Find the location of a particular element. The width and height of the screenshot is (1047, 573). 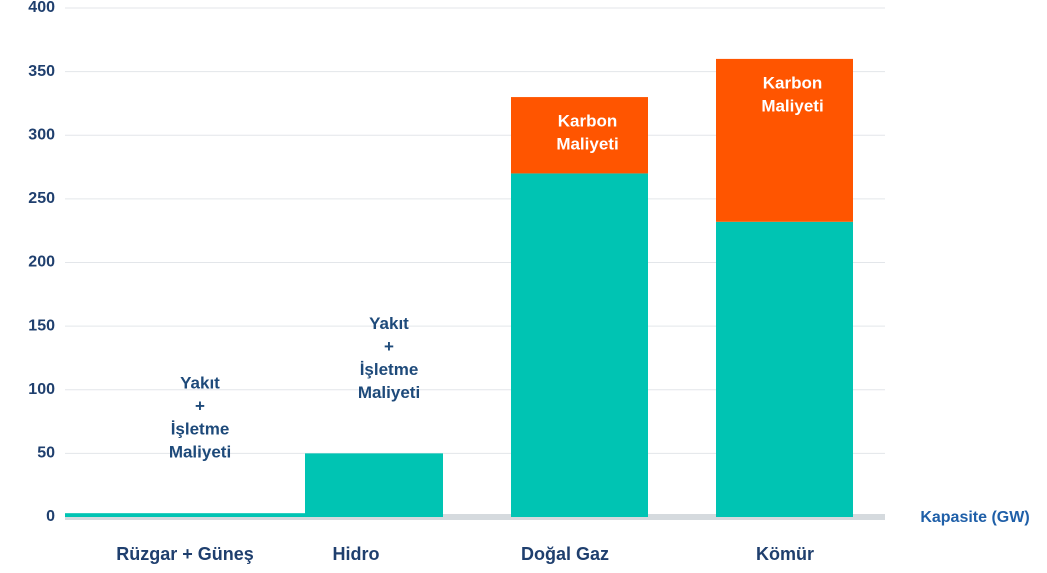

y-tick-label: 100 is located at coordinates (41, 389).